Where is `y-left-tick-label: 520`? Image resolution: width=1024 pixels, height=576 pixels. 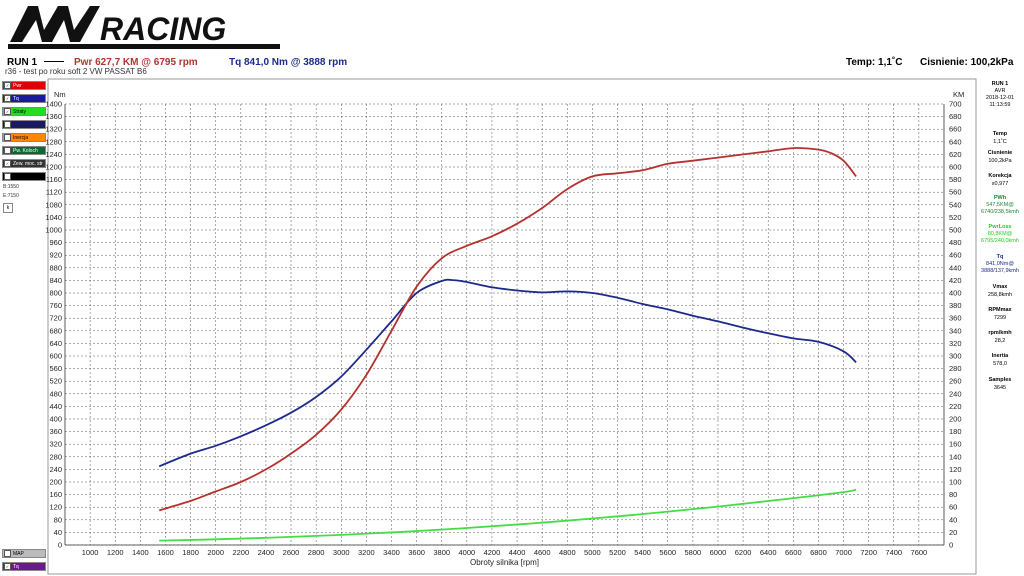 y-left-tick-label: 520 is located at coordinates (55, 381).